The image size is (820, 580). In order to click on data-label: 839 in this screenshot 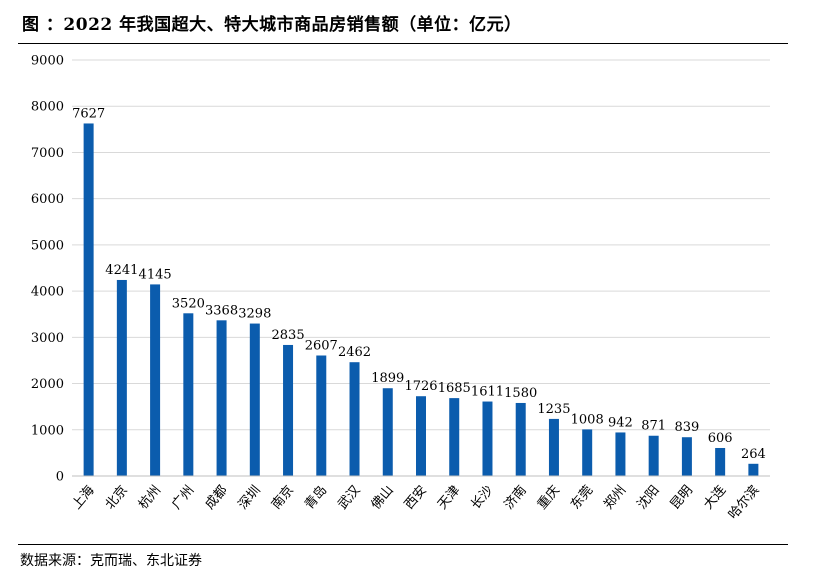, I will do `click(686, 427)`.